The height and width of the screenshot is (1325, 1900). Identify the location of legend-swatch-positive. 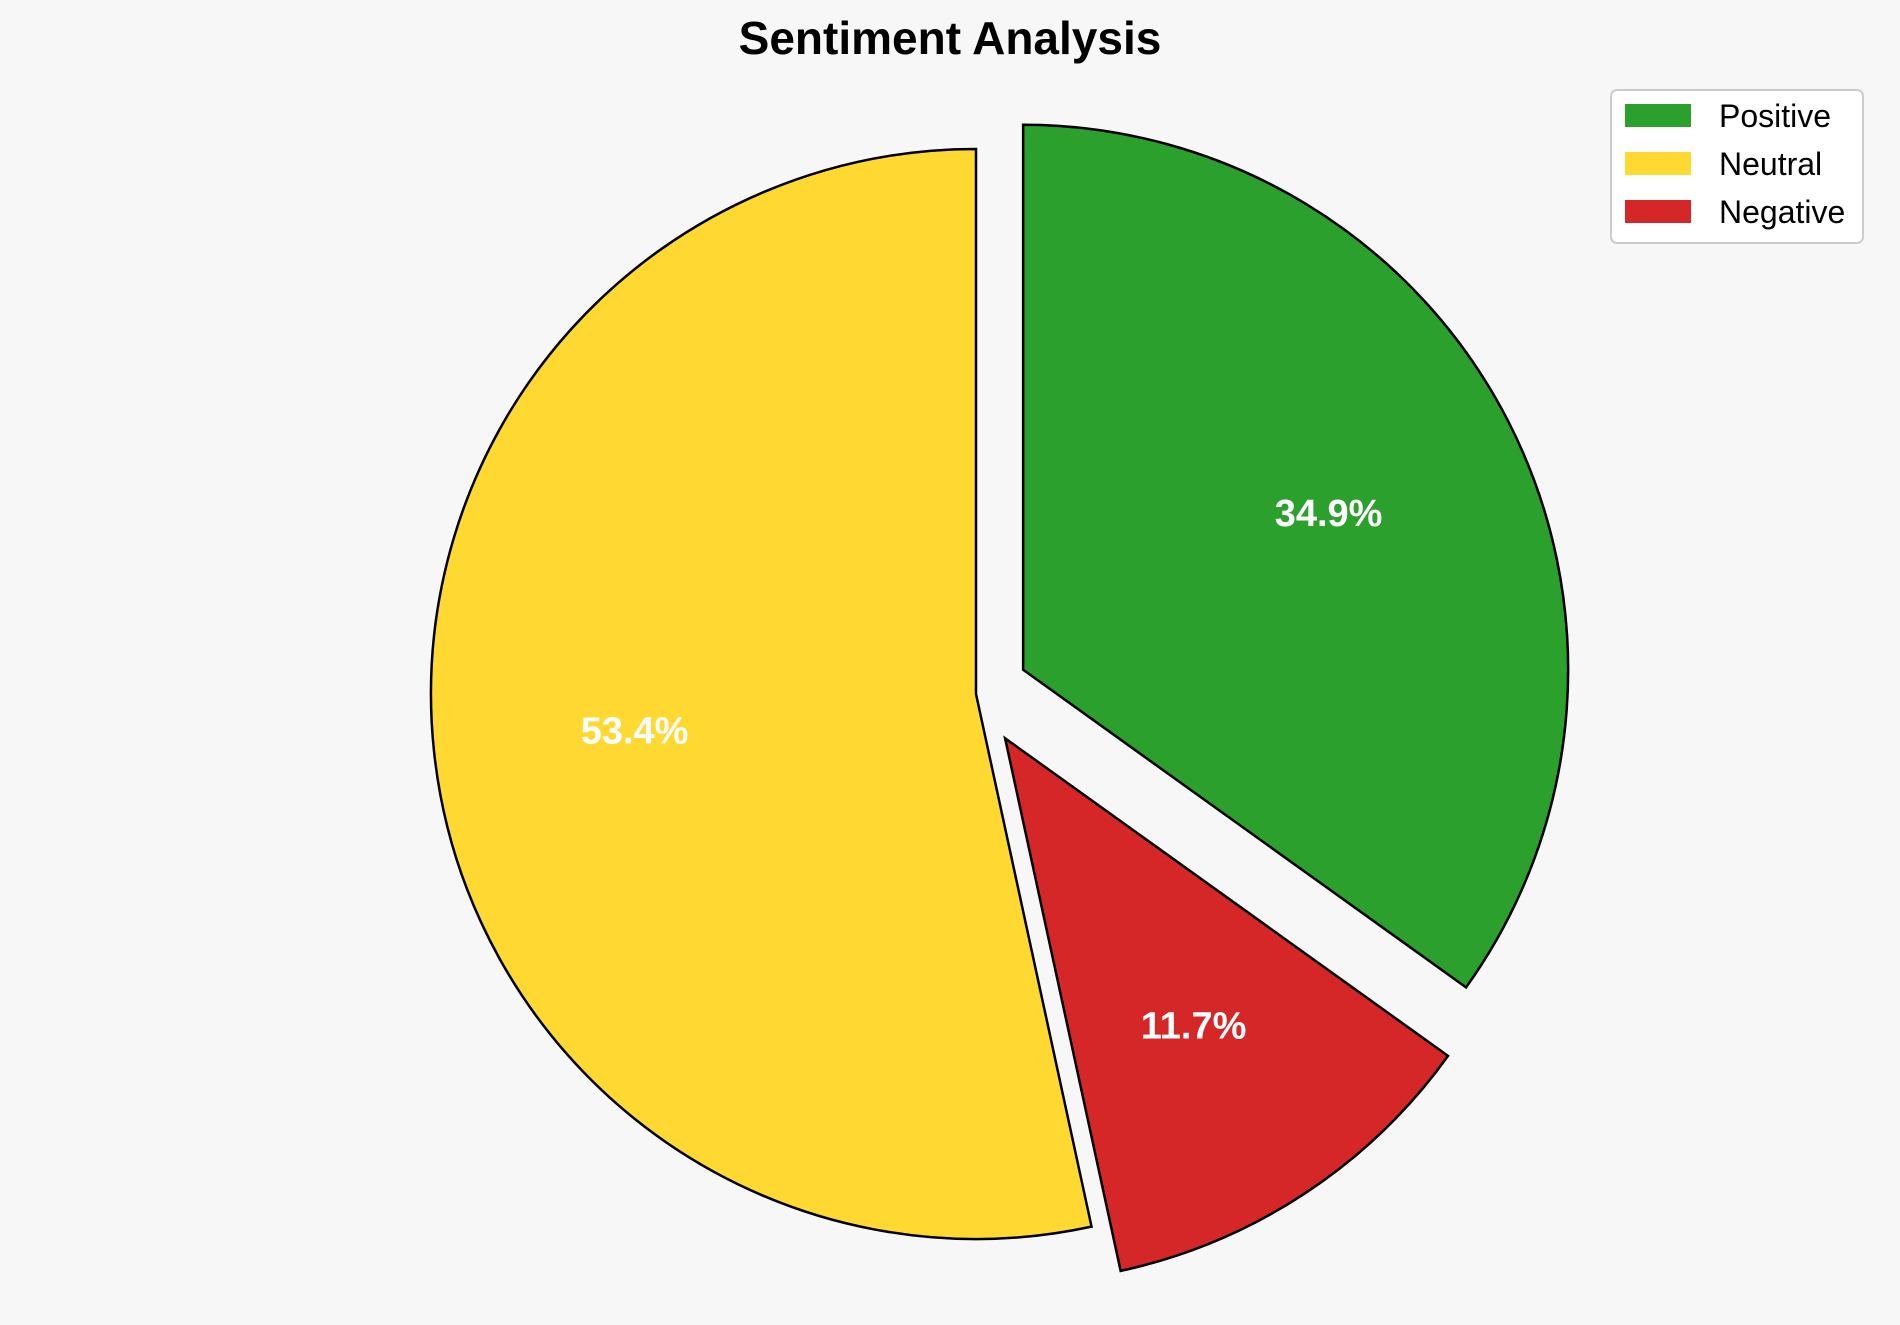
(1658, 115).